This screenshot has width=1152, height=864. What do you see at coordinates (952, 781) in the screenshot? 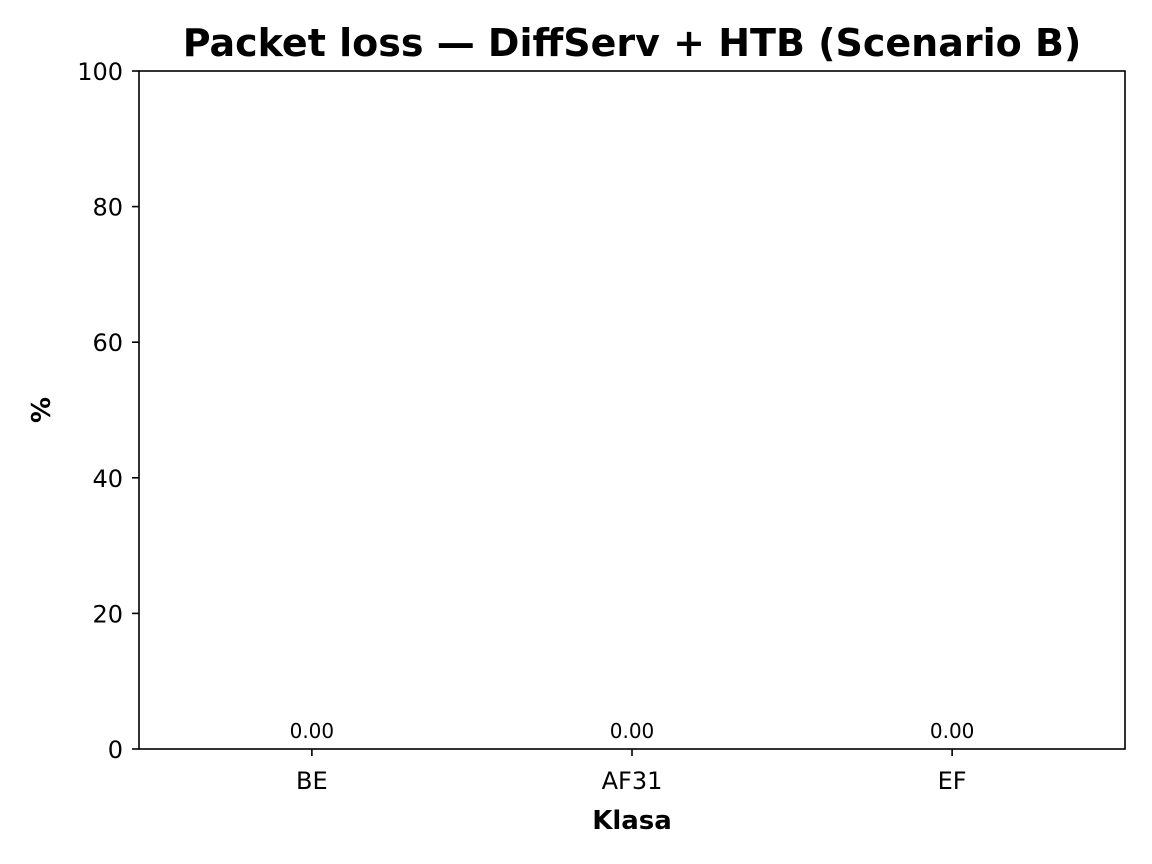
I see `x-tick-label: EF` at bounding box center [952, 781].